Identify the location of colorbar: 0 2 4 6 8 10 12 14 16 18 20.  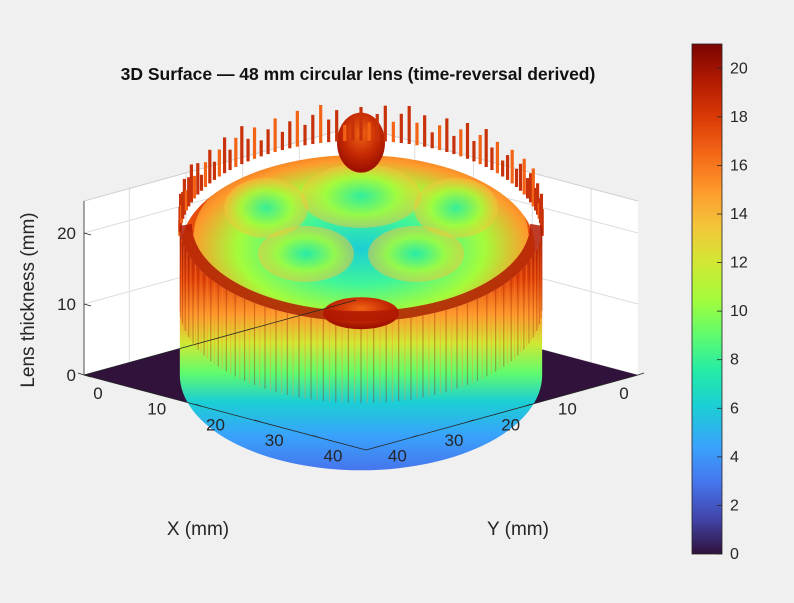
(719, 303).